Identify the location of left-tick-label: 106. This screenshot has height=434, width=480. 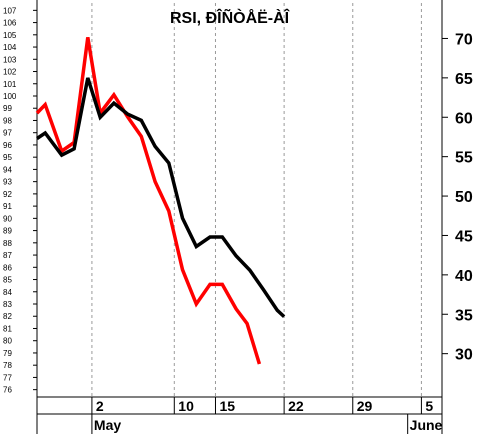
(10, 23).